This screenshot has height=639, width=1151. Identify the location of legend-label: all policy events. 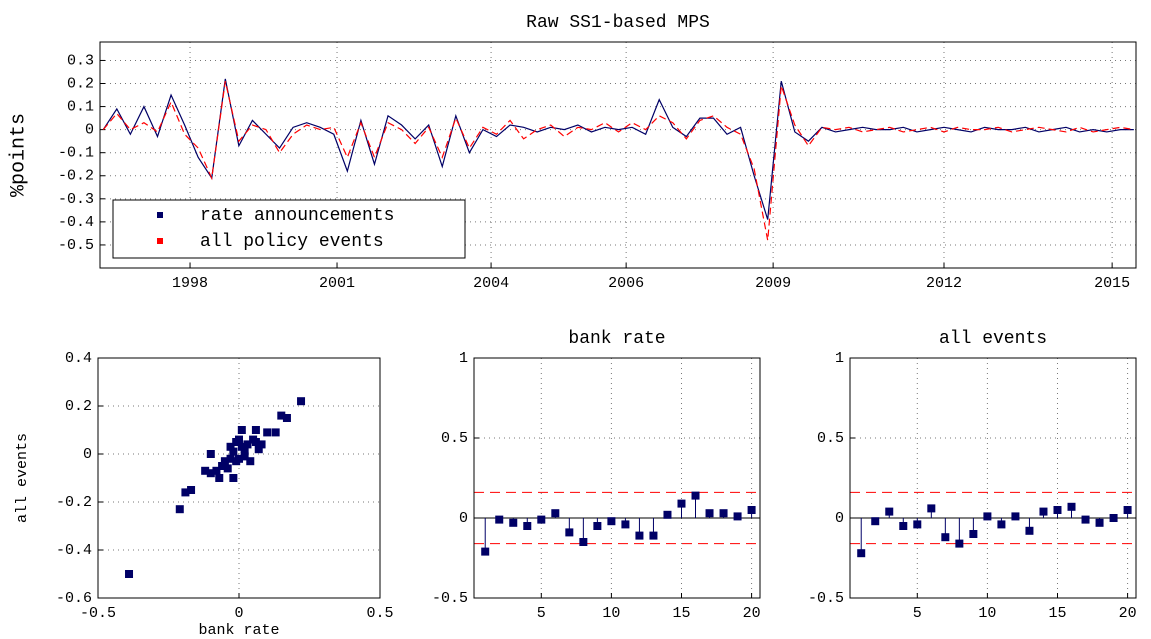
(292, 242).